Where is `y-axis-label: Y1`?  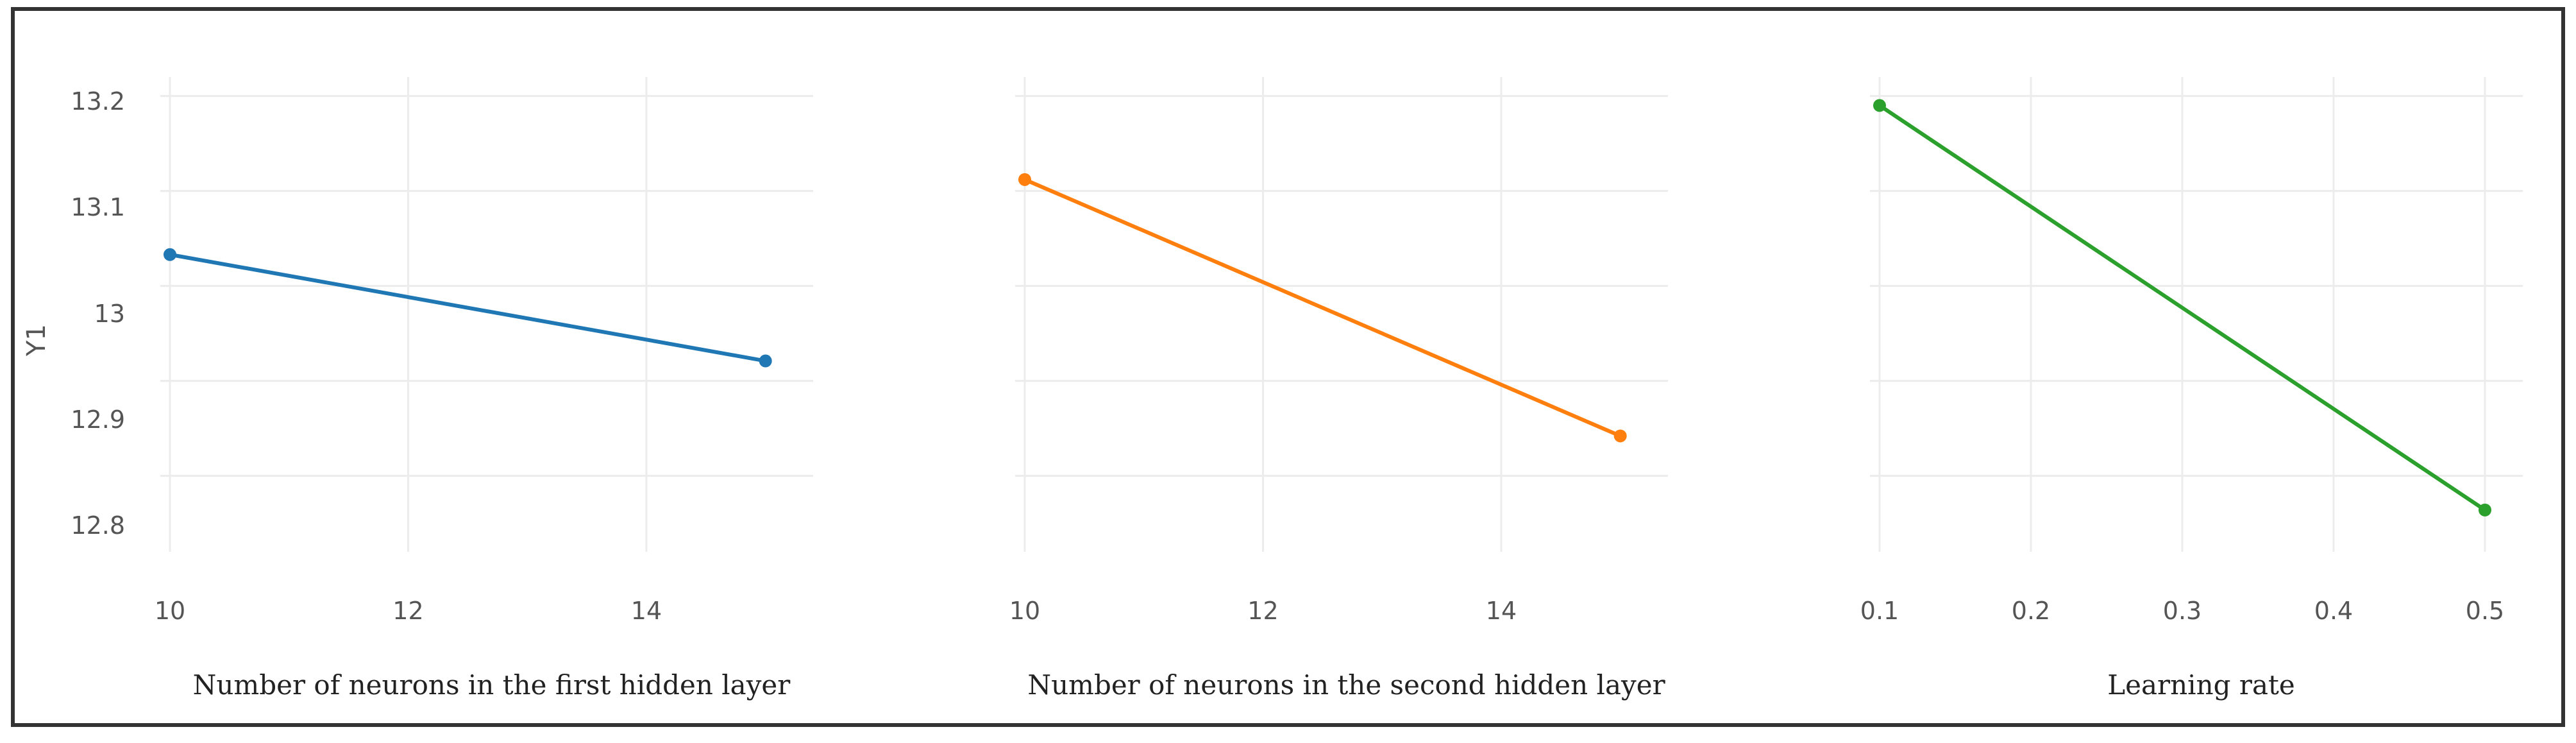
y-axis-label: Y1 is located at coordinates (36, 340).